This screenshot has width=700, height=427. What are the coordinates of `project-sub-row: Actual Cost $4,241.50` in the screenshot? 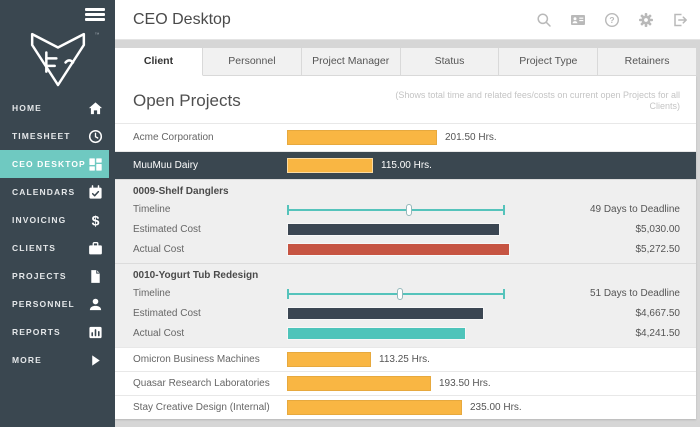 It's located at (405, 334).